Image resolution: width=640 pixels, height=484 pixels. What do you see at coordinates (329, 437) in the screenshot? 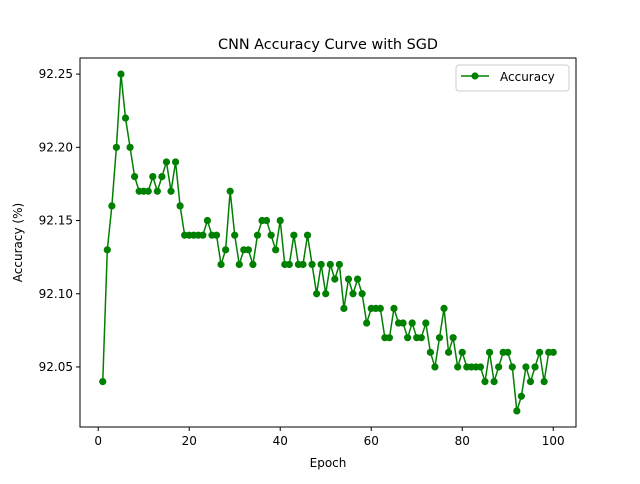
I see `x-axis: 0 20 40 60 80 100` at bounding box center [329, 437].